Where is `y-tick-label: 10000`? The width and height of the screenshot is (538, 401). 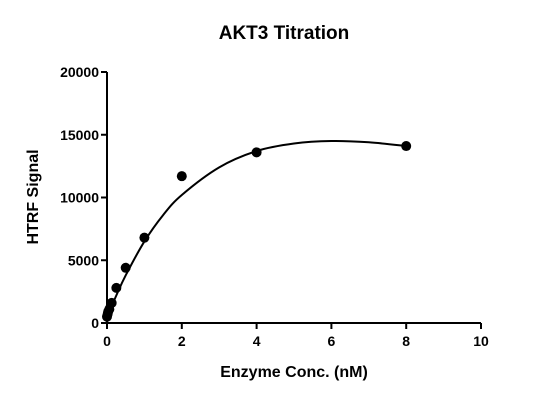 y-tick-label: 10000 is located at coordinates (79, 198).